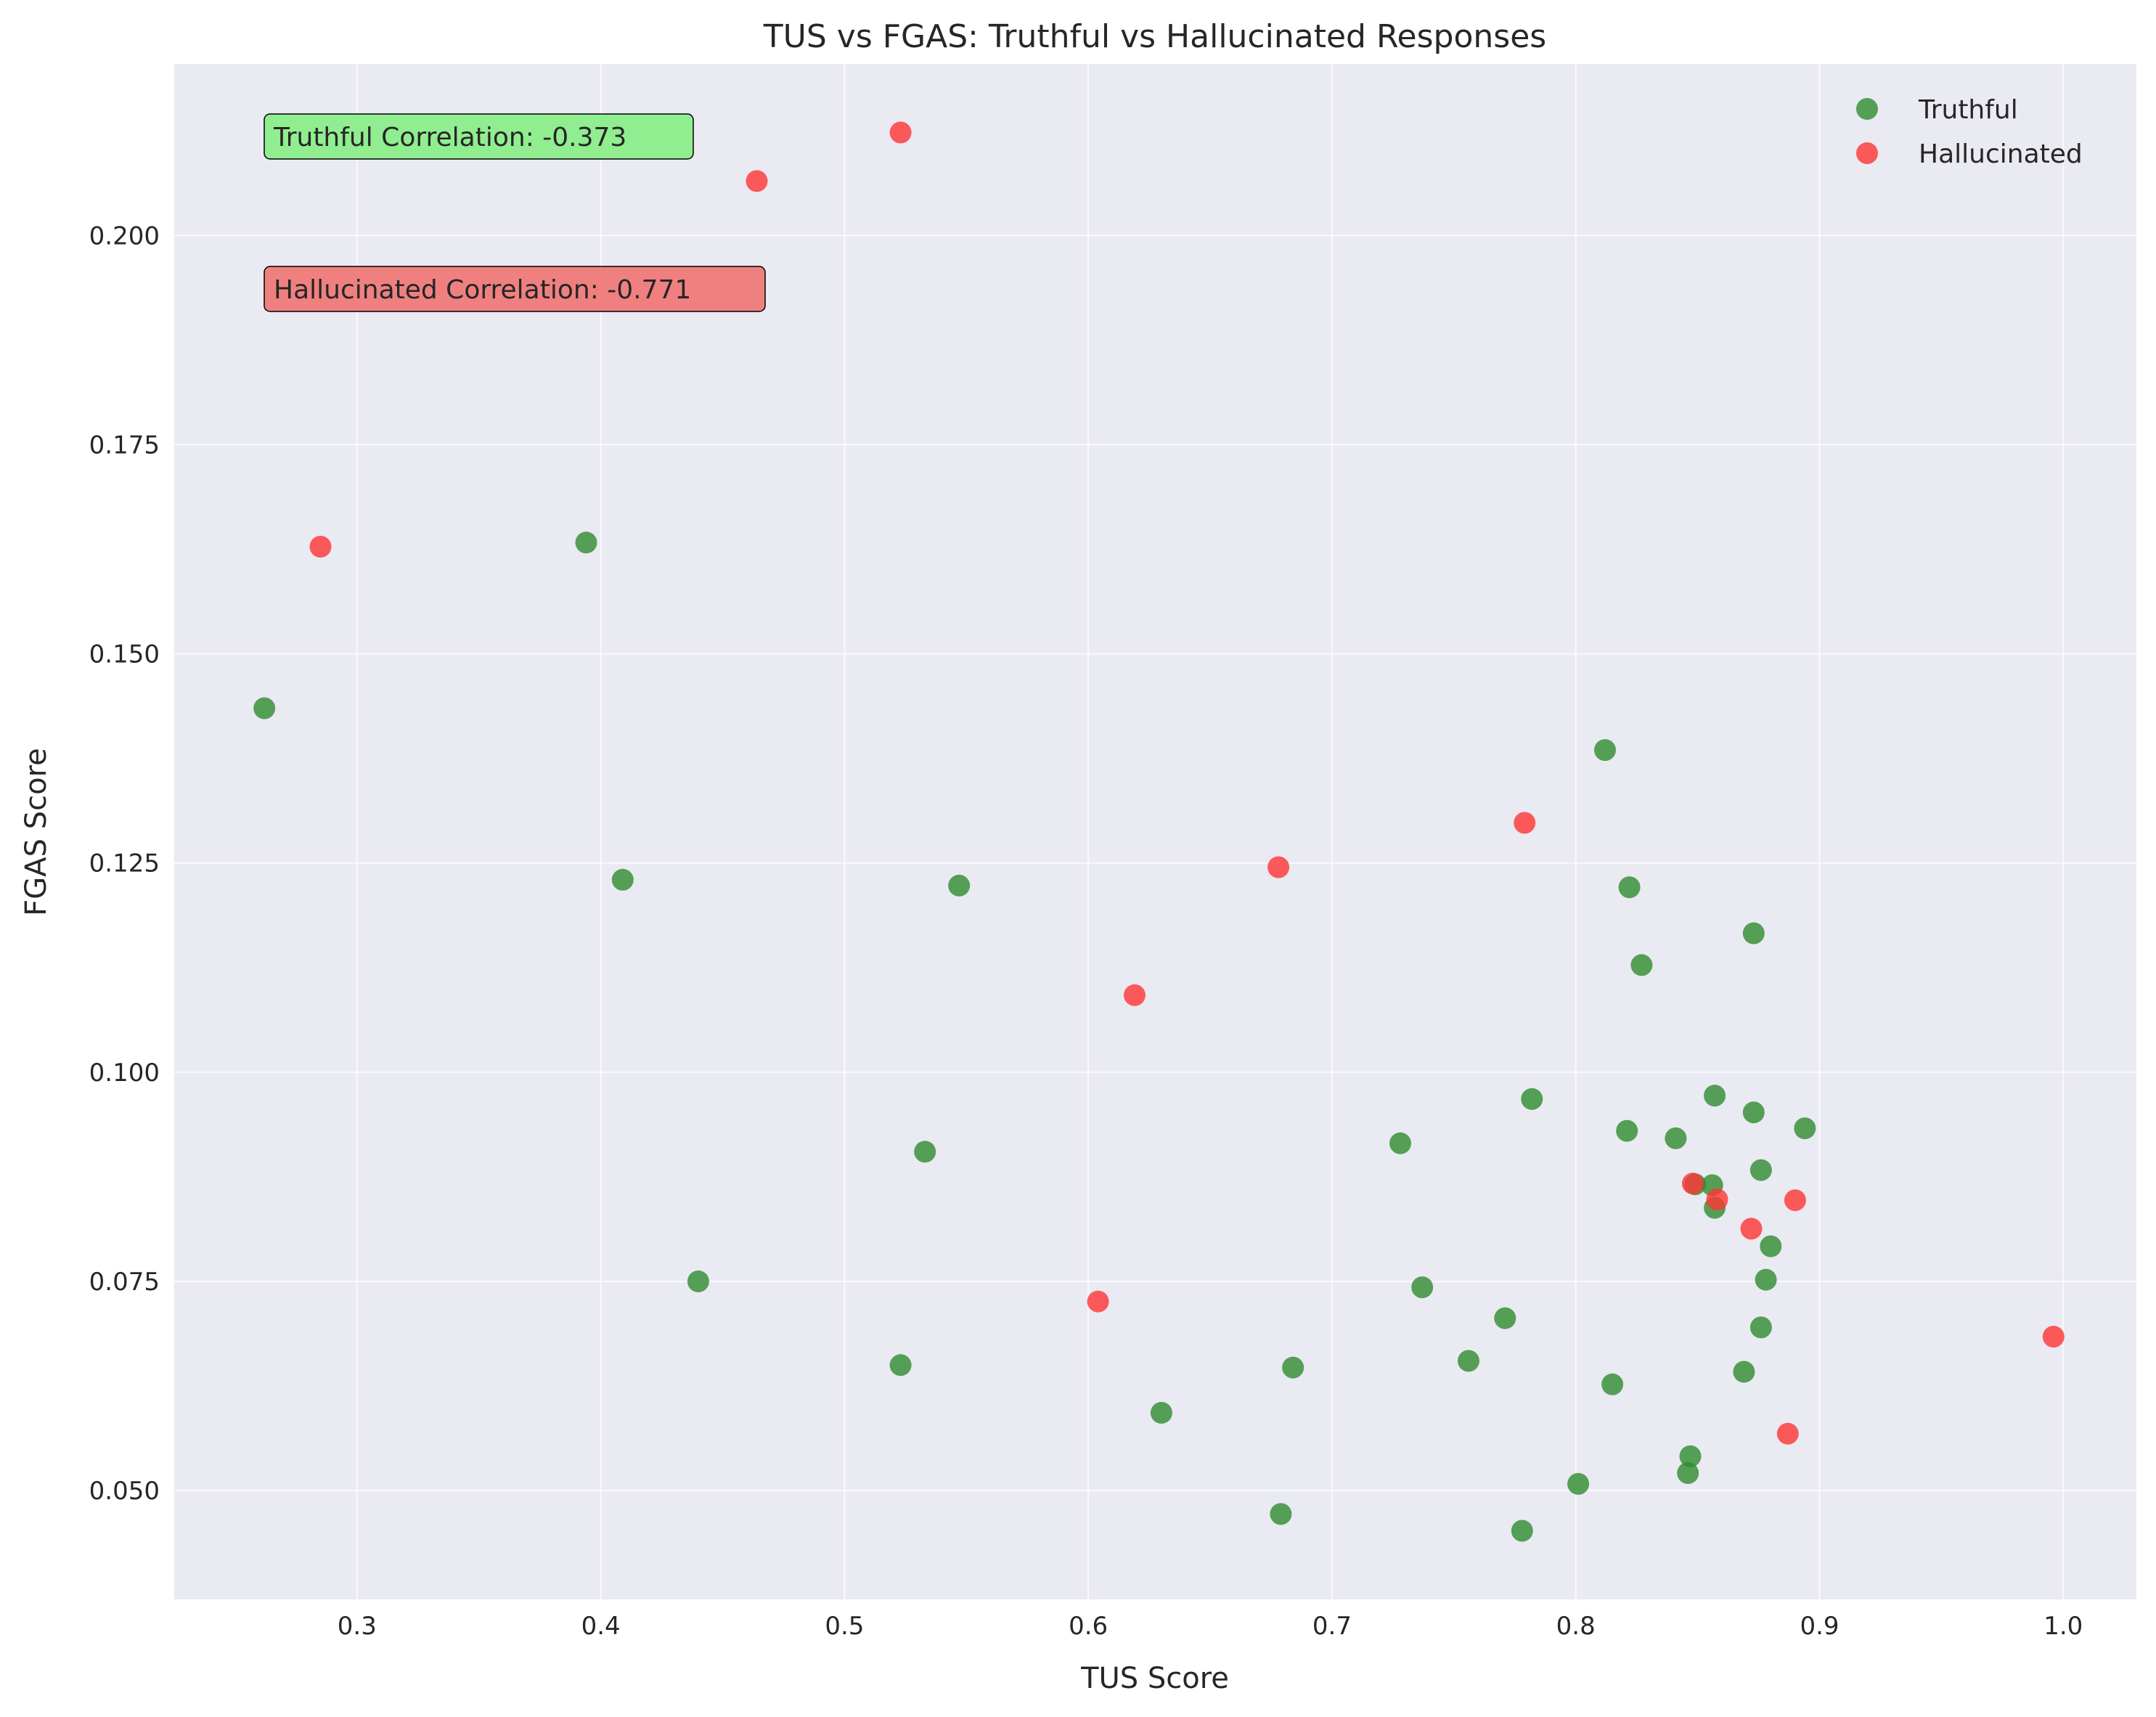 The height and width of the screenshot is (1717, 2156). What do you see at coordinates (125, 1073) in the screenshot?
I see `y-tick-label: 0.100` at bounding box center [125, 1073].